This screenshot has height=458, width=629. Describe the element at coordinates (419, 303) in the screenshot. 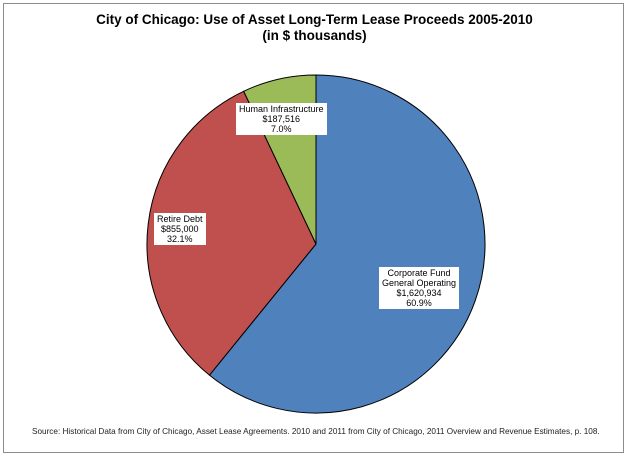

I see `slice-percent: 60.9%` at that location.